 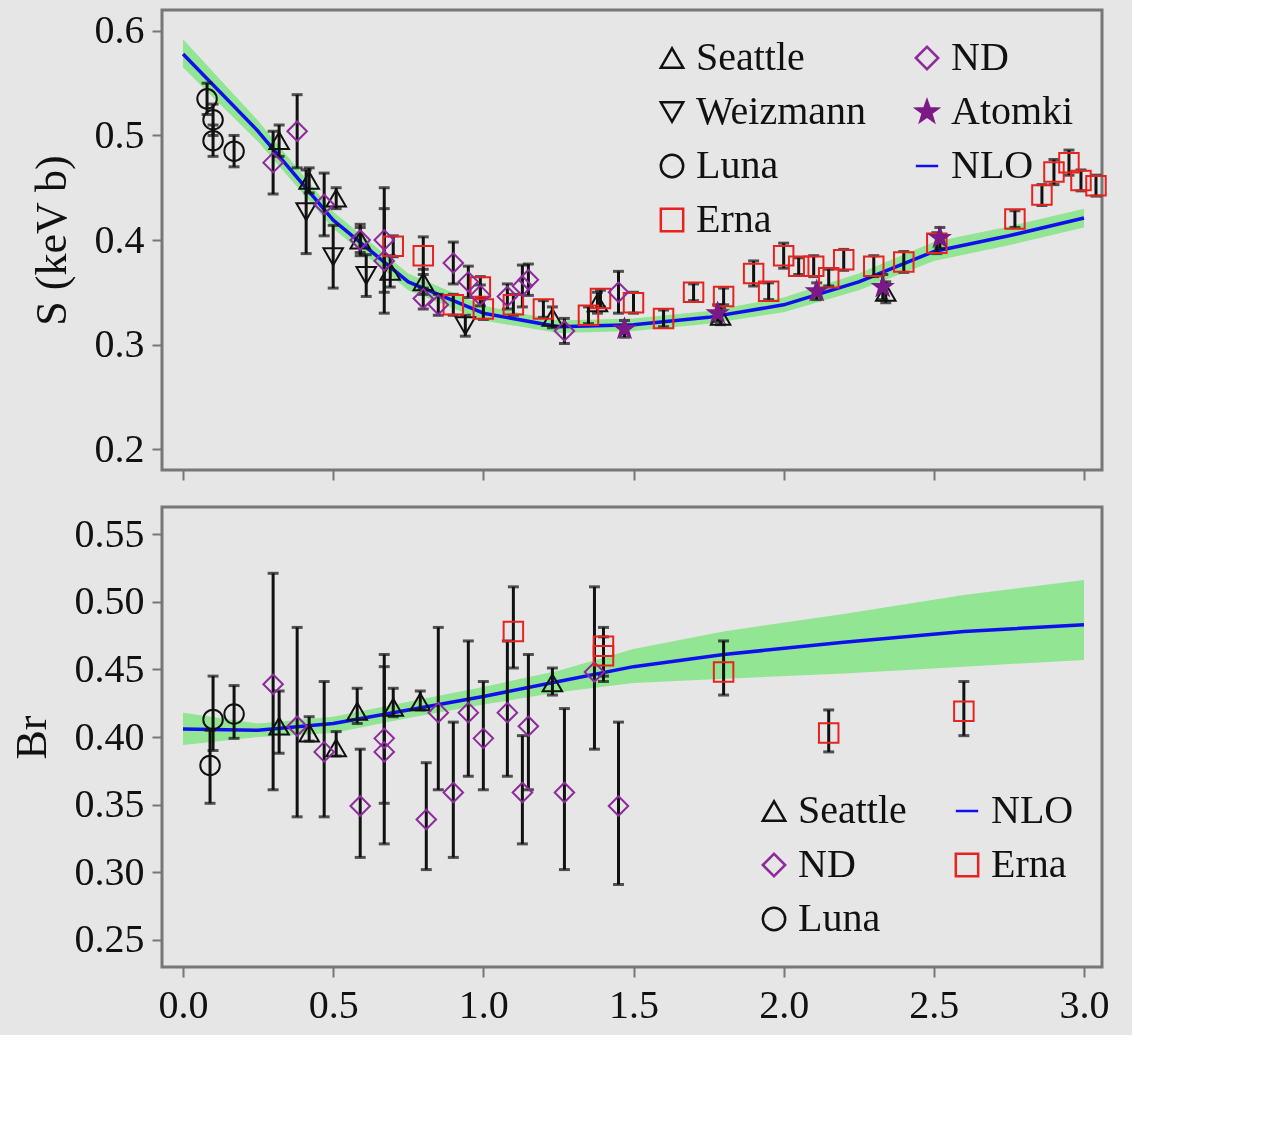 What do you see at coordinates (634, 1004) in the screenshot?
I see `x-tick-label: 1.5` at bounding box center [634, 1004].